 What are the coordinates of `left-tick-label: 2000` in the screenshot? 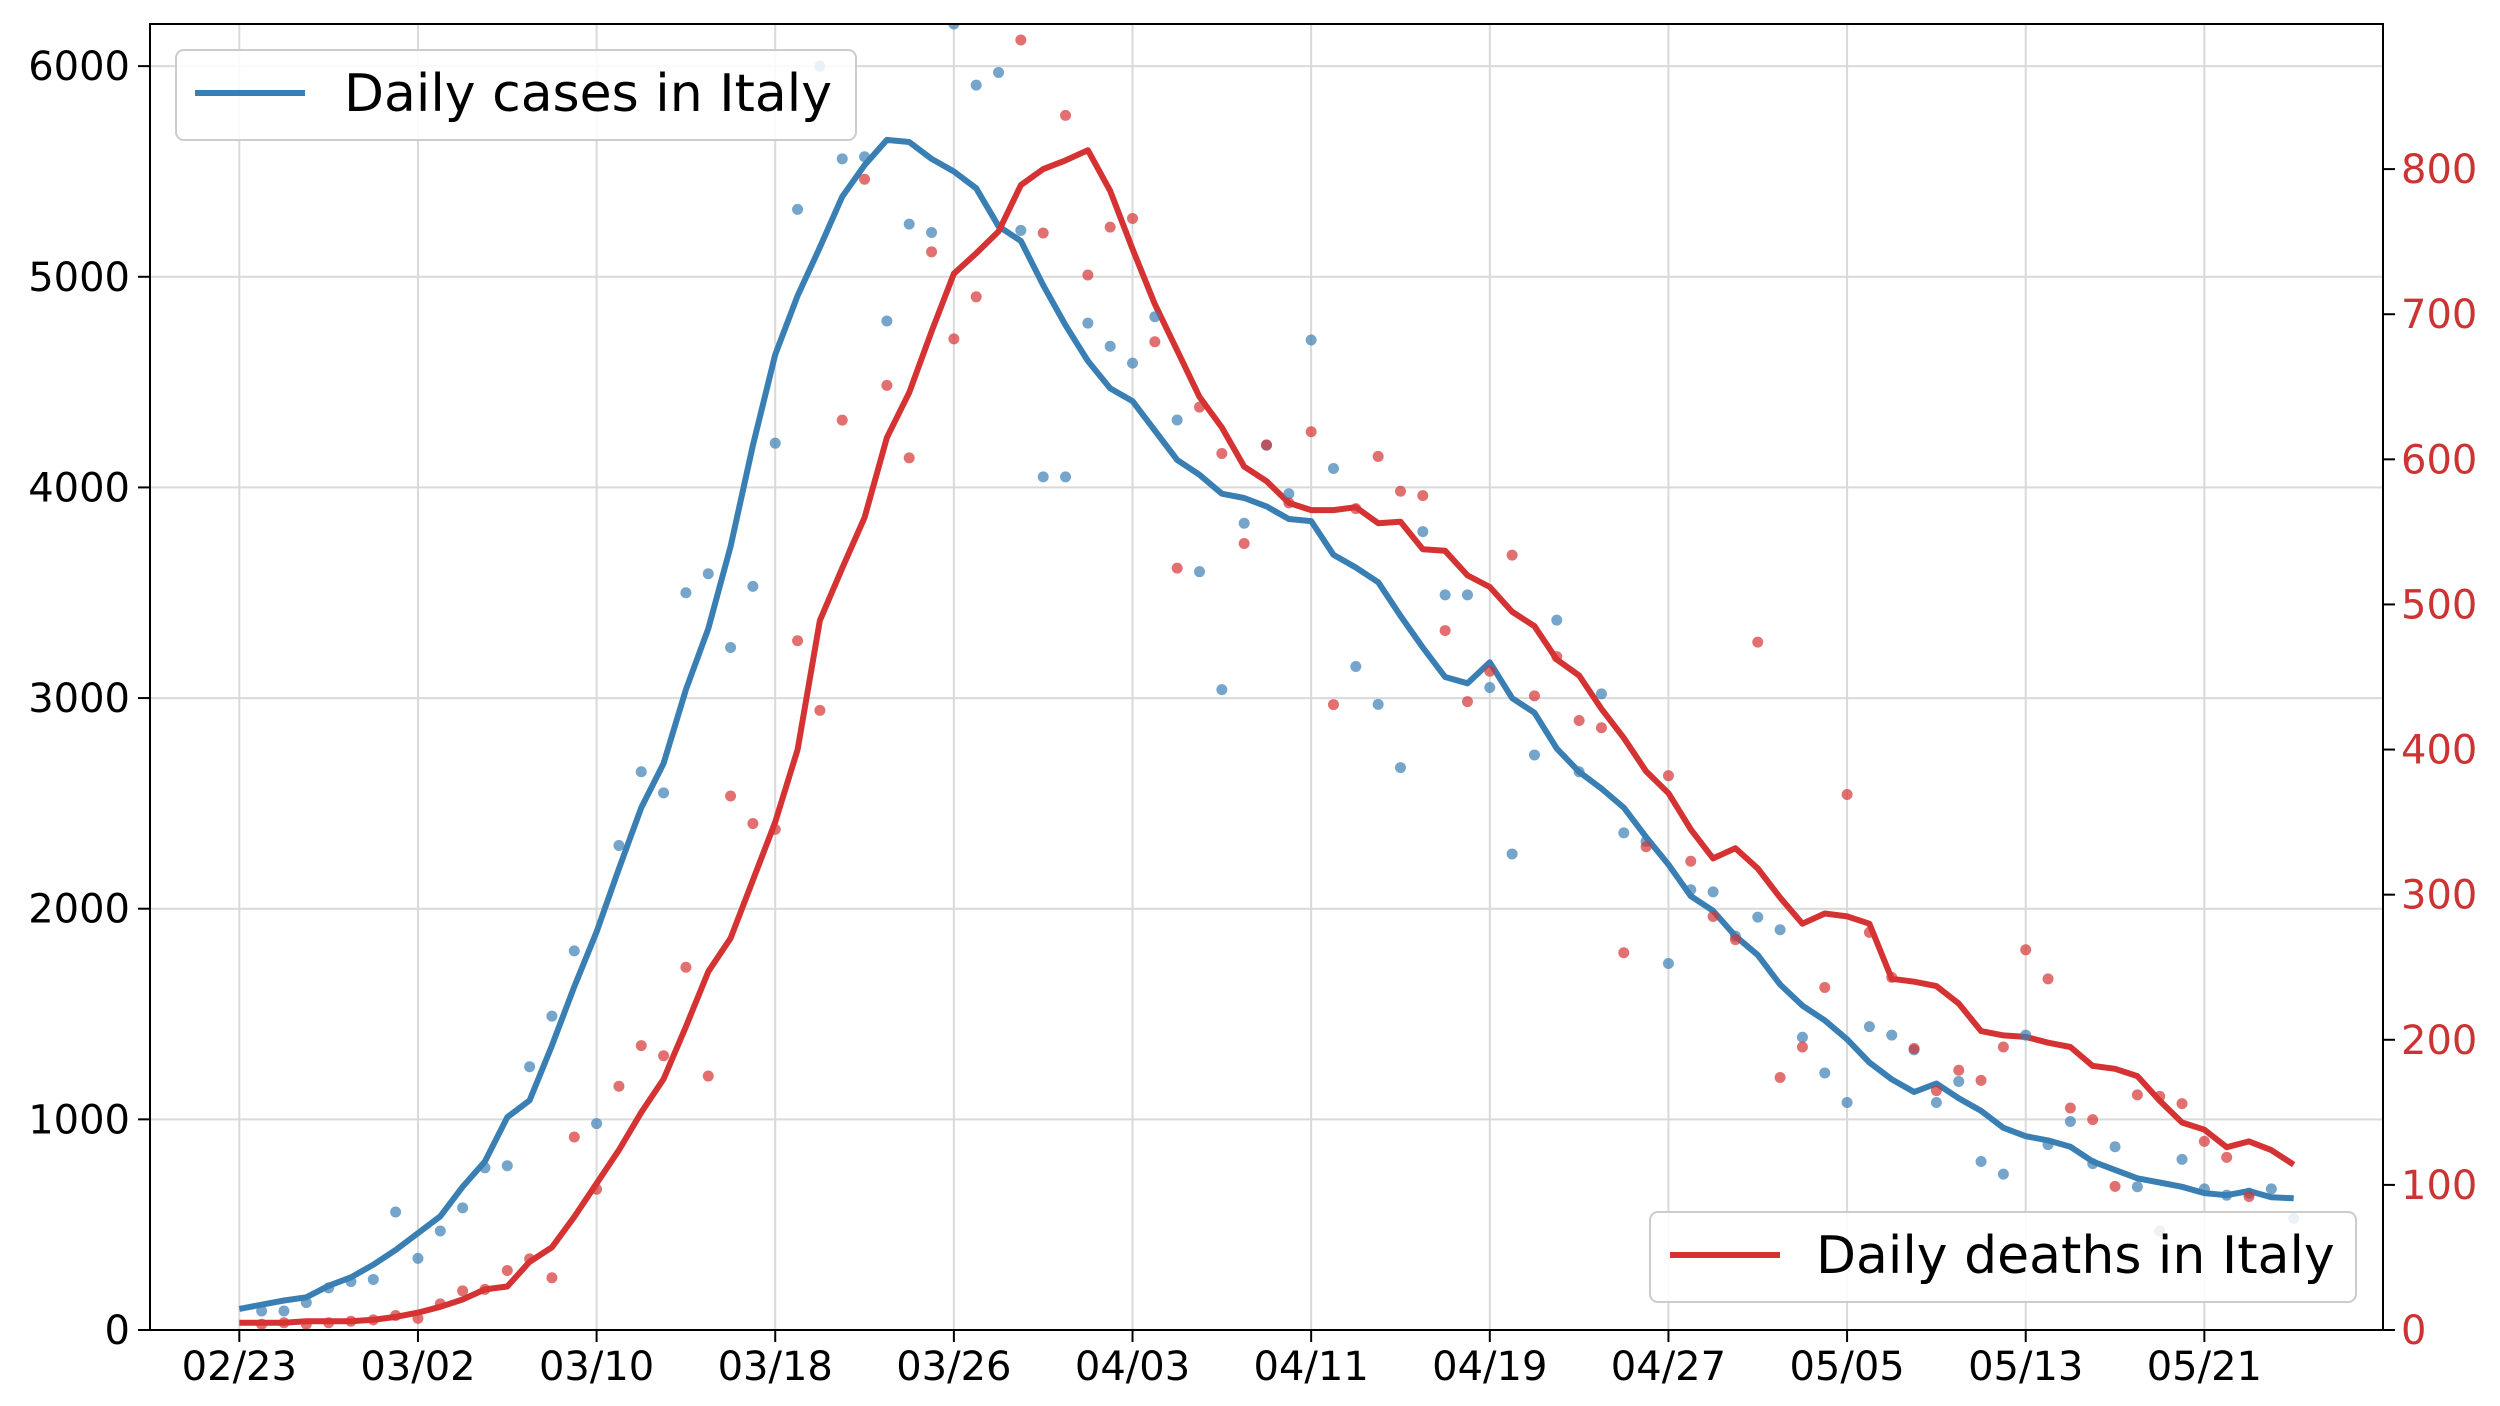 It's located at (79, 910).